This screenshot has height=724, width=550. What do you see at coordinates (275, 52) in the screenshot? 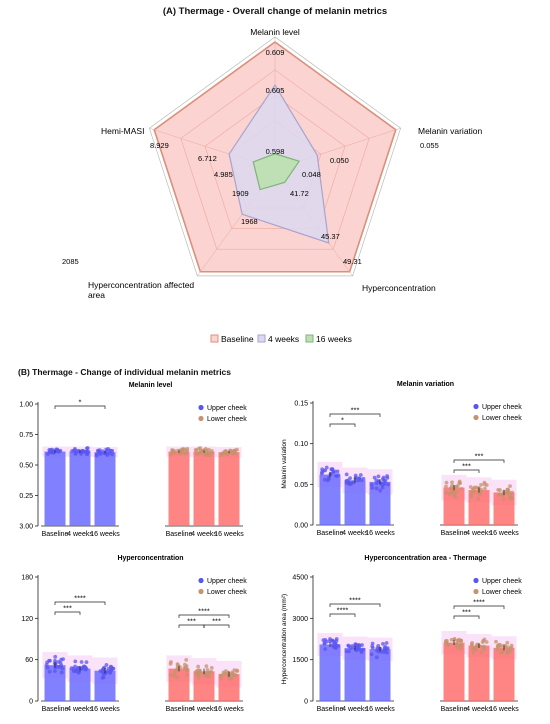
I see `radar-value-label: 0.609` at bounding box center [275, 52].